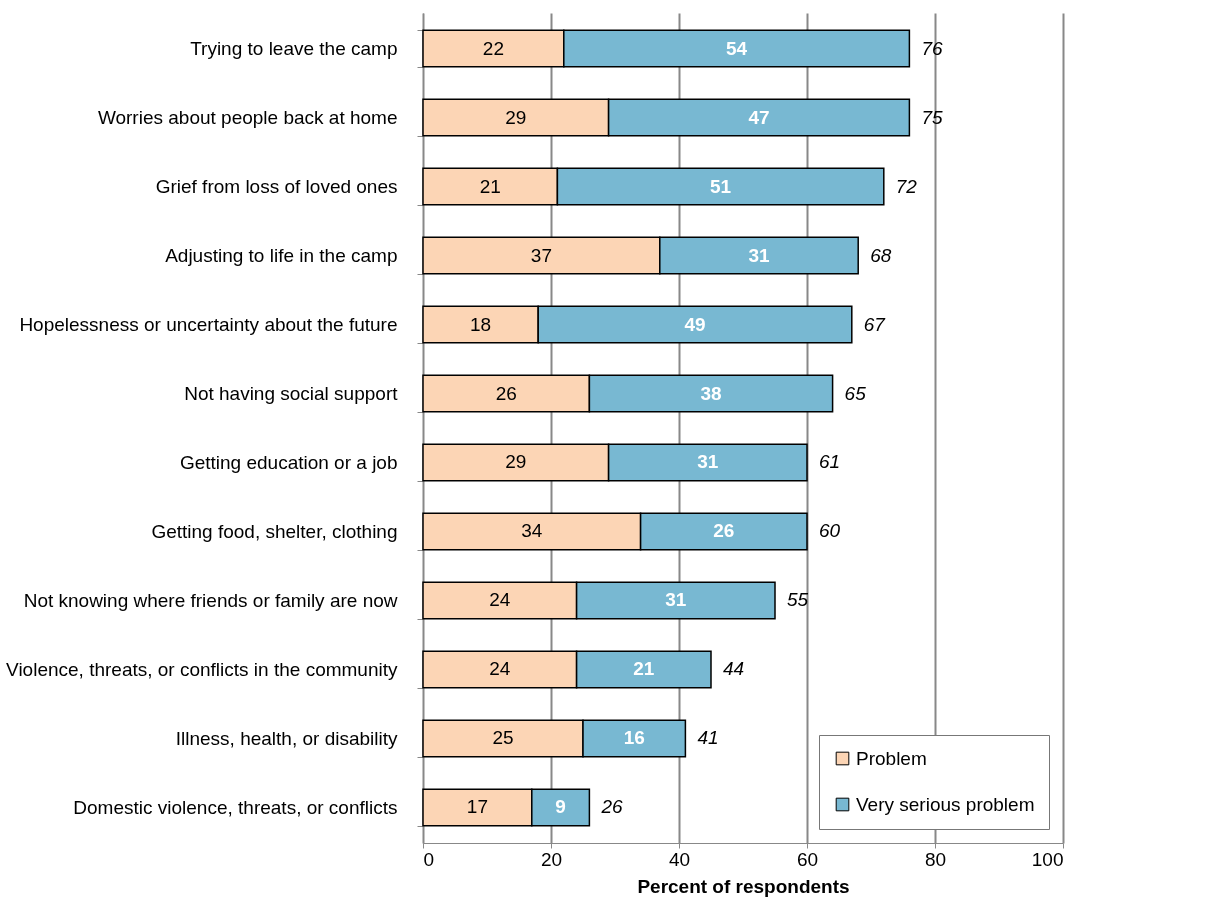 This screenshot has height=909, width=1227. I want to click on total-label: 26, so click(611, 807).